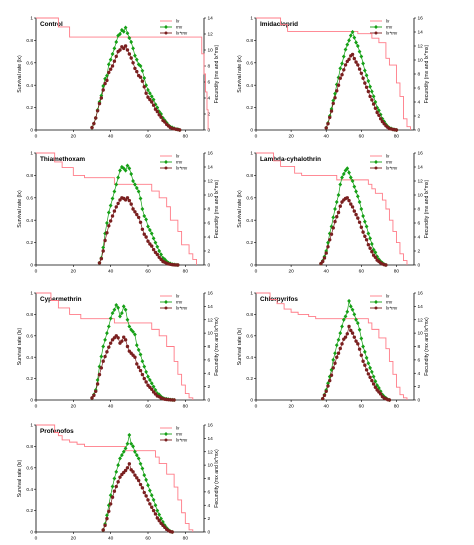  What do you see at coordinates (57, 431) in the screenshot?
I see `chart-title: Profenofos` at bounding box center [57, 431].